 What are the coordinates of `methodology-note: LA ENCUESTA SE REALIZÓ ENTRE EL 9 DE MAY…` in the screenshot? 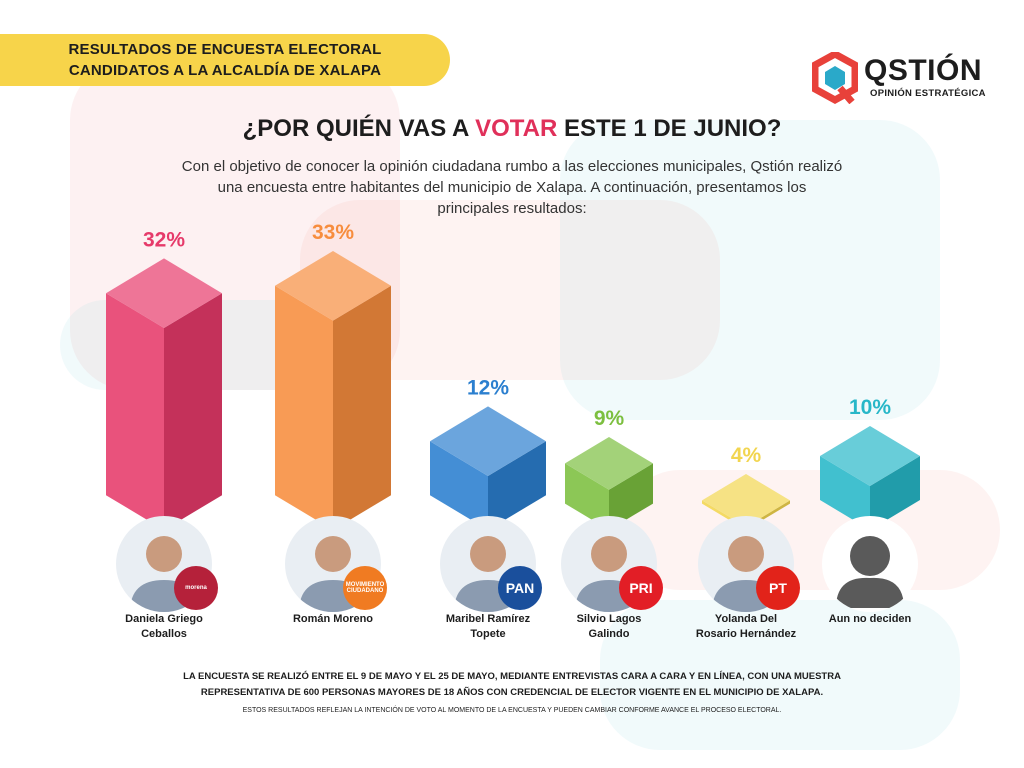 It's located at (512, 685).